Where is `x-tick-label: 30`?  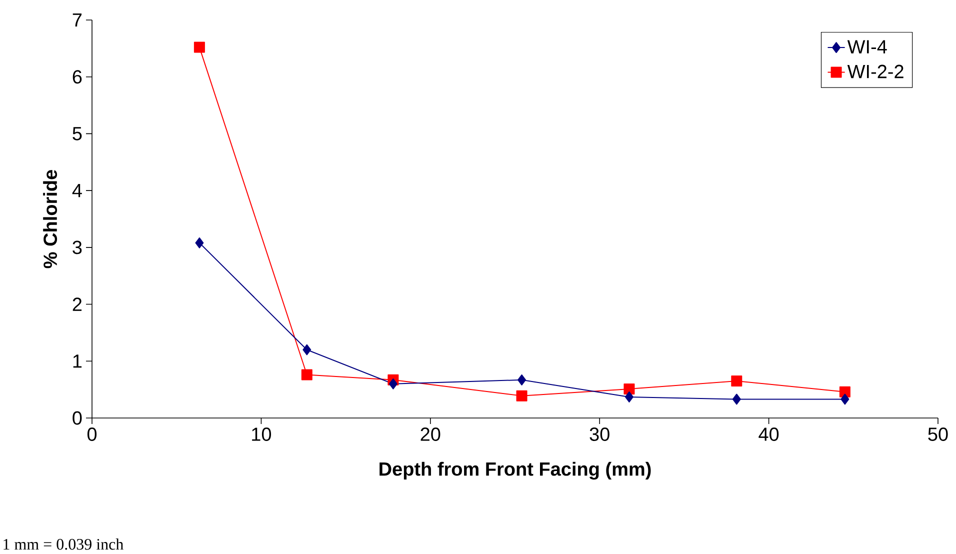
x-tick-label: 30 is located at coordinates (600, 434).